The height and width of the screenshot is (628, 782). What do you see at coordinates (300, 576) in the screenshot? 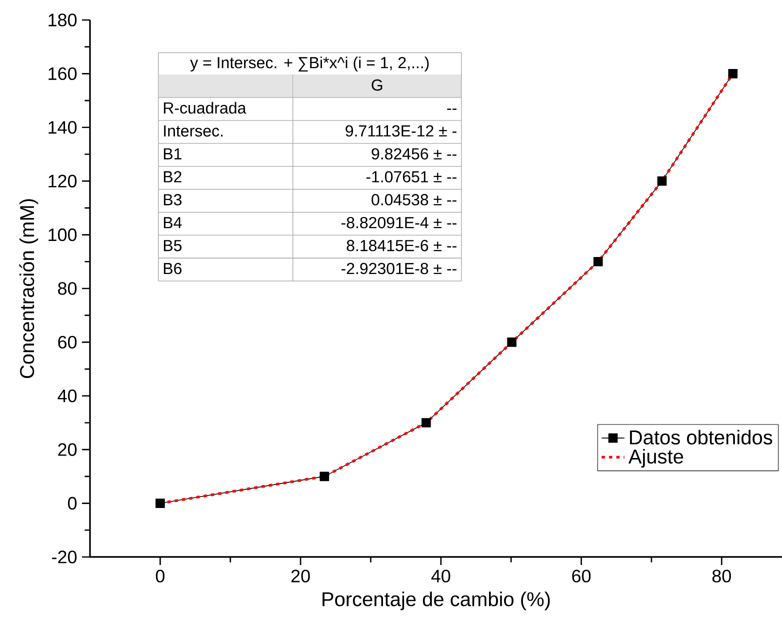
I see `x-tick-label: 20` at bounding box center [300, 576].